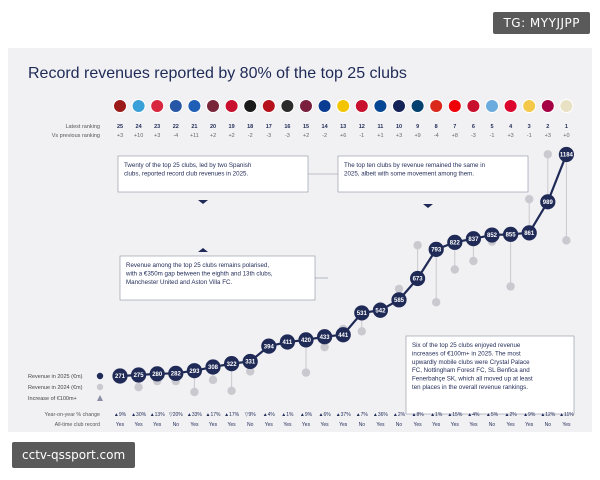  What do you see at coordinates (213, 127) in the screenshot?
I see `rank-value: 20` at bounding box center [213, 127].